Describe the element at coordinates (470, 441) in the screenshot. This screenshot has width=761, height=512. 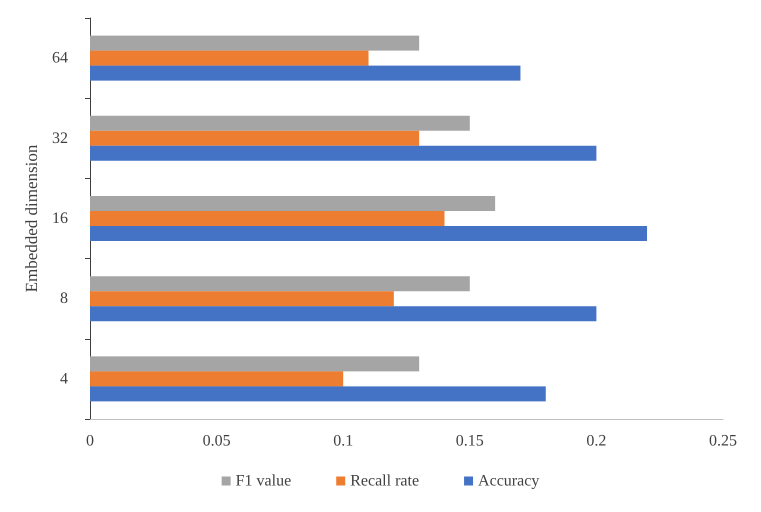
I see `x-tick-label: 0.15` at that location.